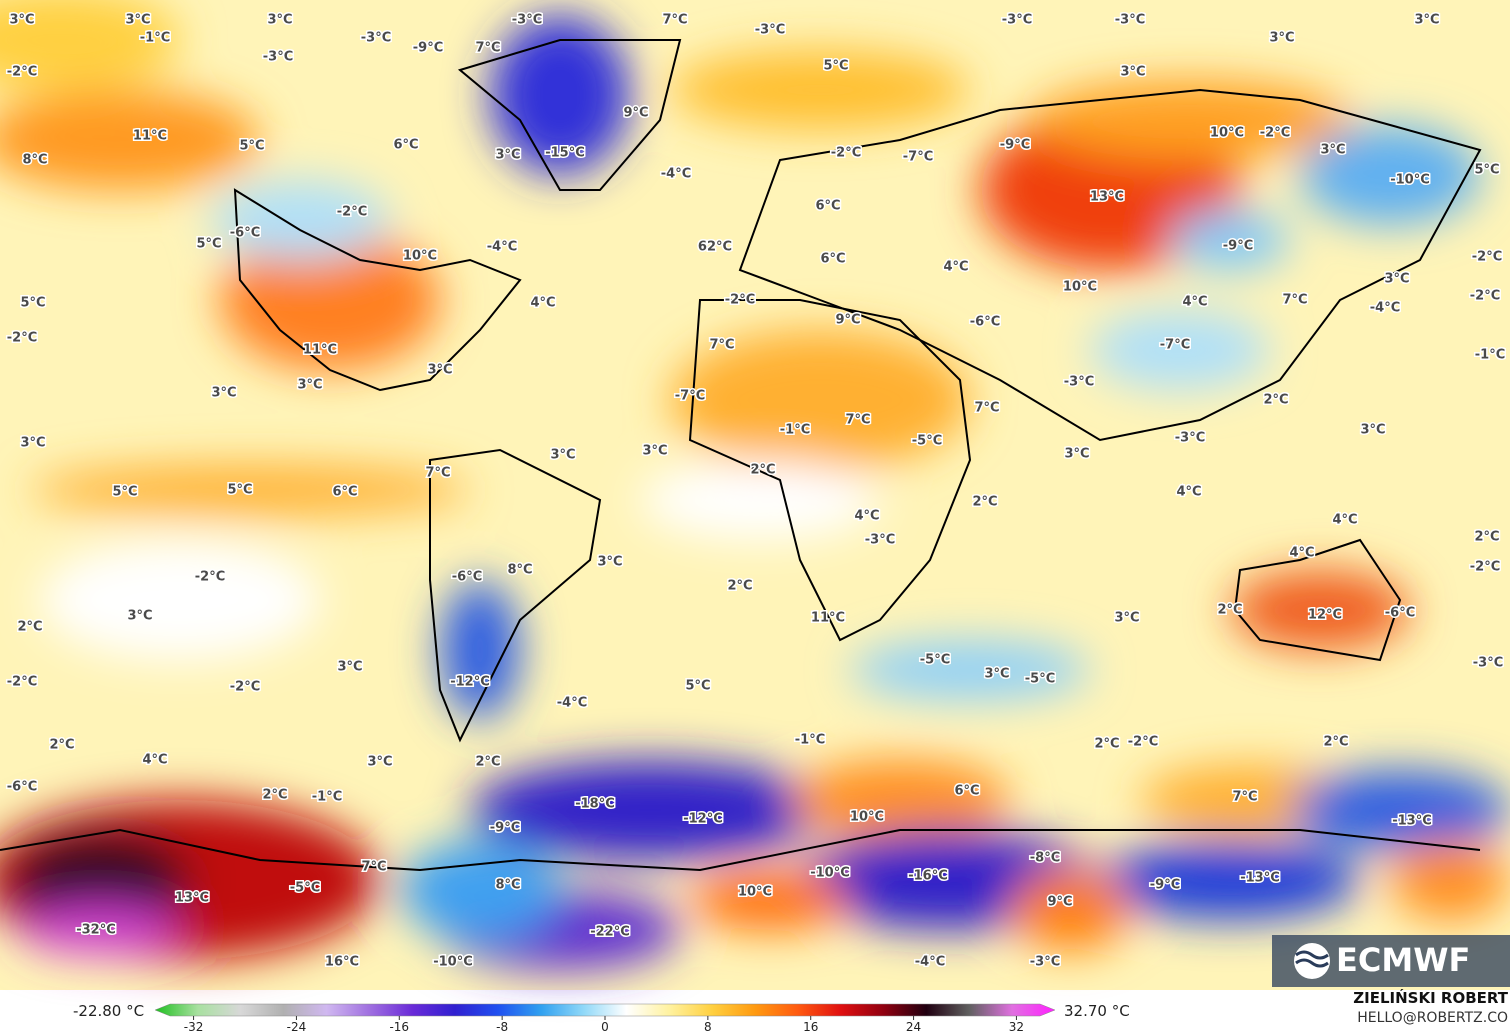 The height and width of the screenshot is (1035, 1510). I want to click on colorbar-tick-label: 32, so click(1016, 1027).